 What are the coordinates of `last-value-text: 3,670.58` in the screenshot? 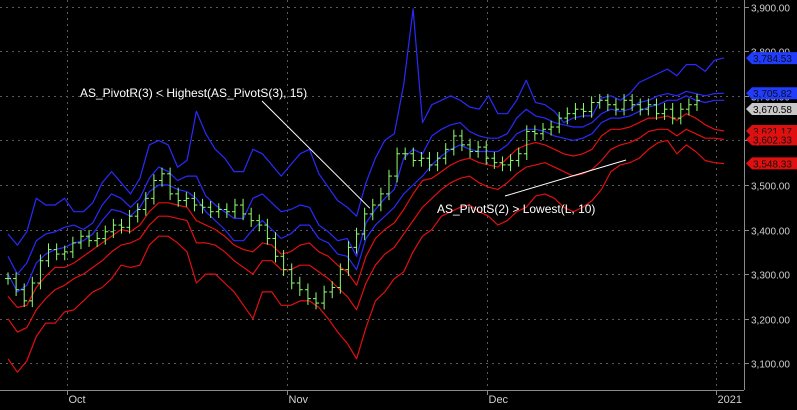 It's located at (772, 110).